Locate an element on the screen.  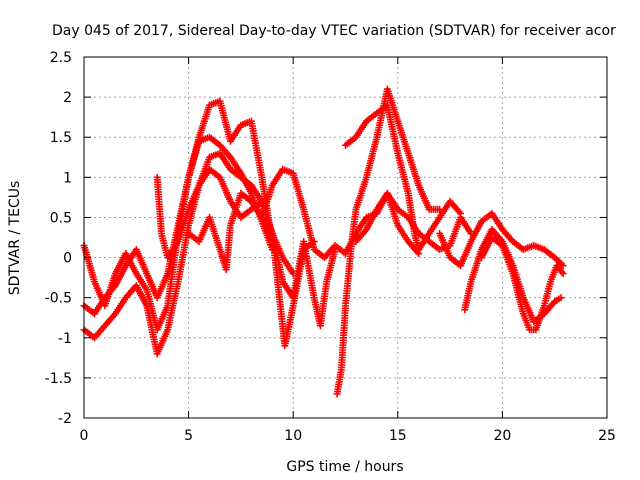
y-tick-label: -1.5 is located at coordinates (58, 379).